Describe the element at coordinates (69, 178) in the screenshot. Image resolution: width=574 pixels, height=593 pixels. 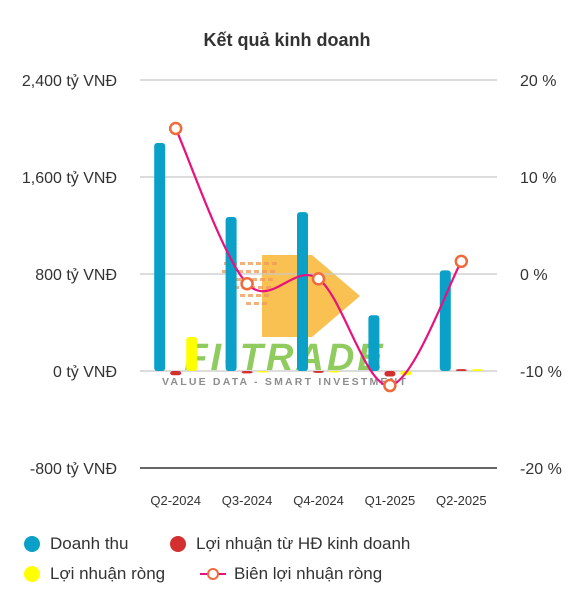
I see `left-tick-label: 1,600 tỷ VNĐ` at that location.